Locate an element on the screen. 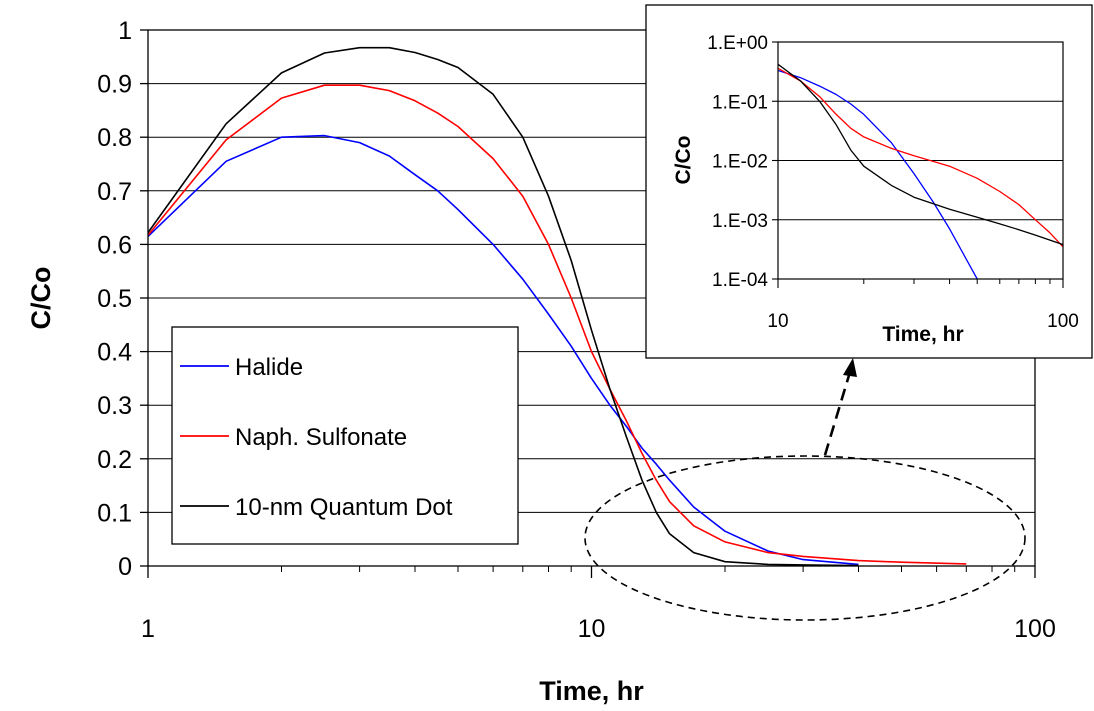 This screenshot has height=711, width=1094. main-x-tick-label-10: 10 is located at coordinates (592, 629).